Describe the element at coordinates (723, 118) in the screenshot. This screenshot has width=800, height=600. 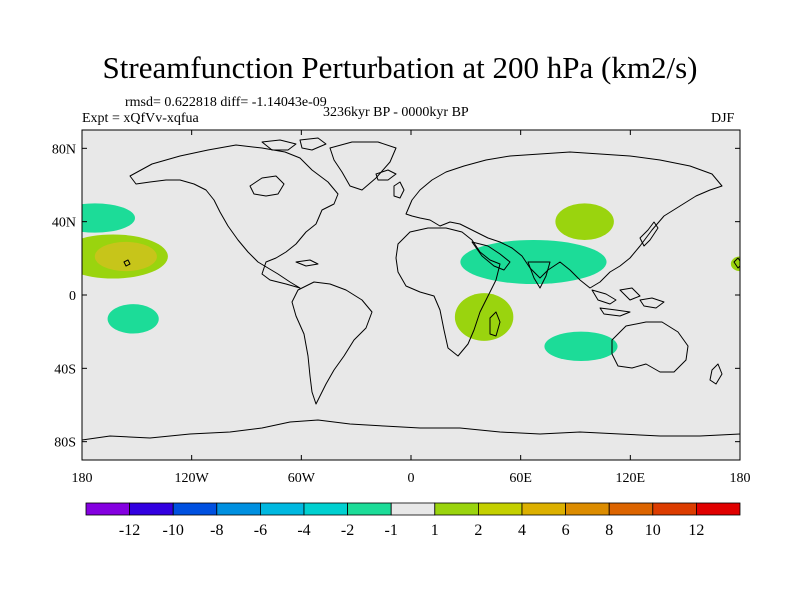
I see `season-label: DJF` at that location.